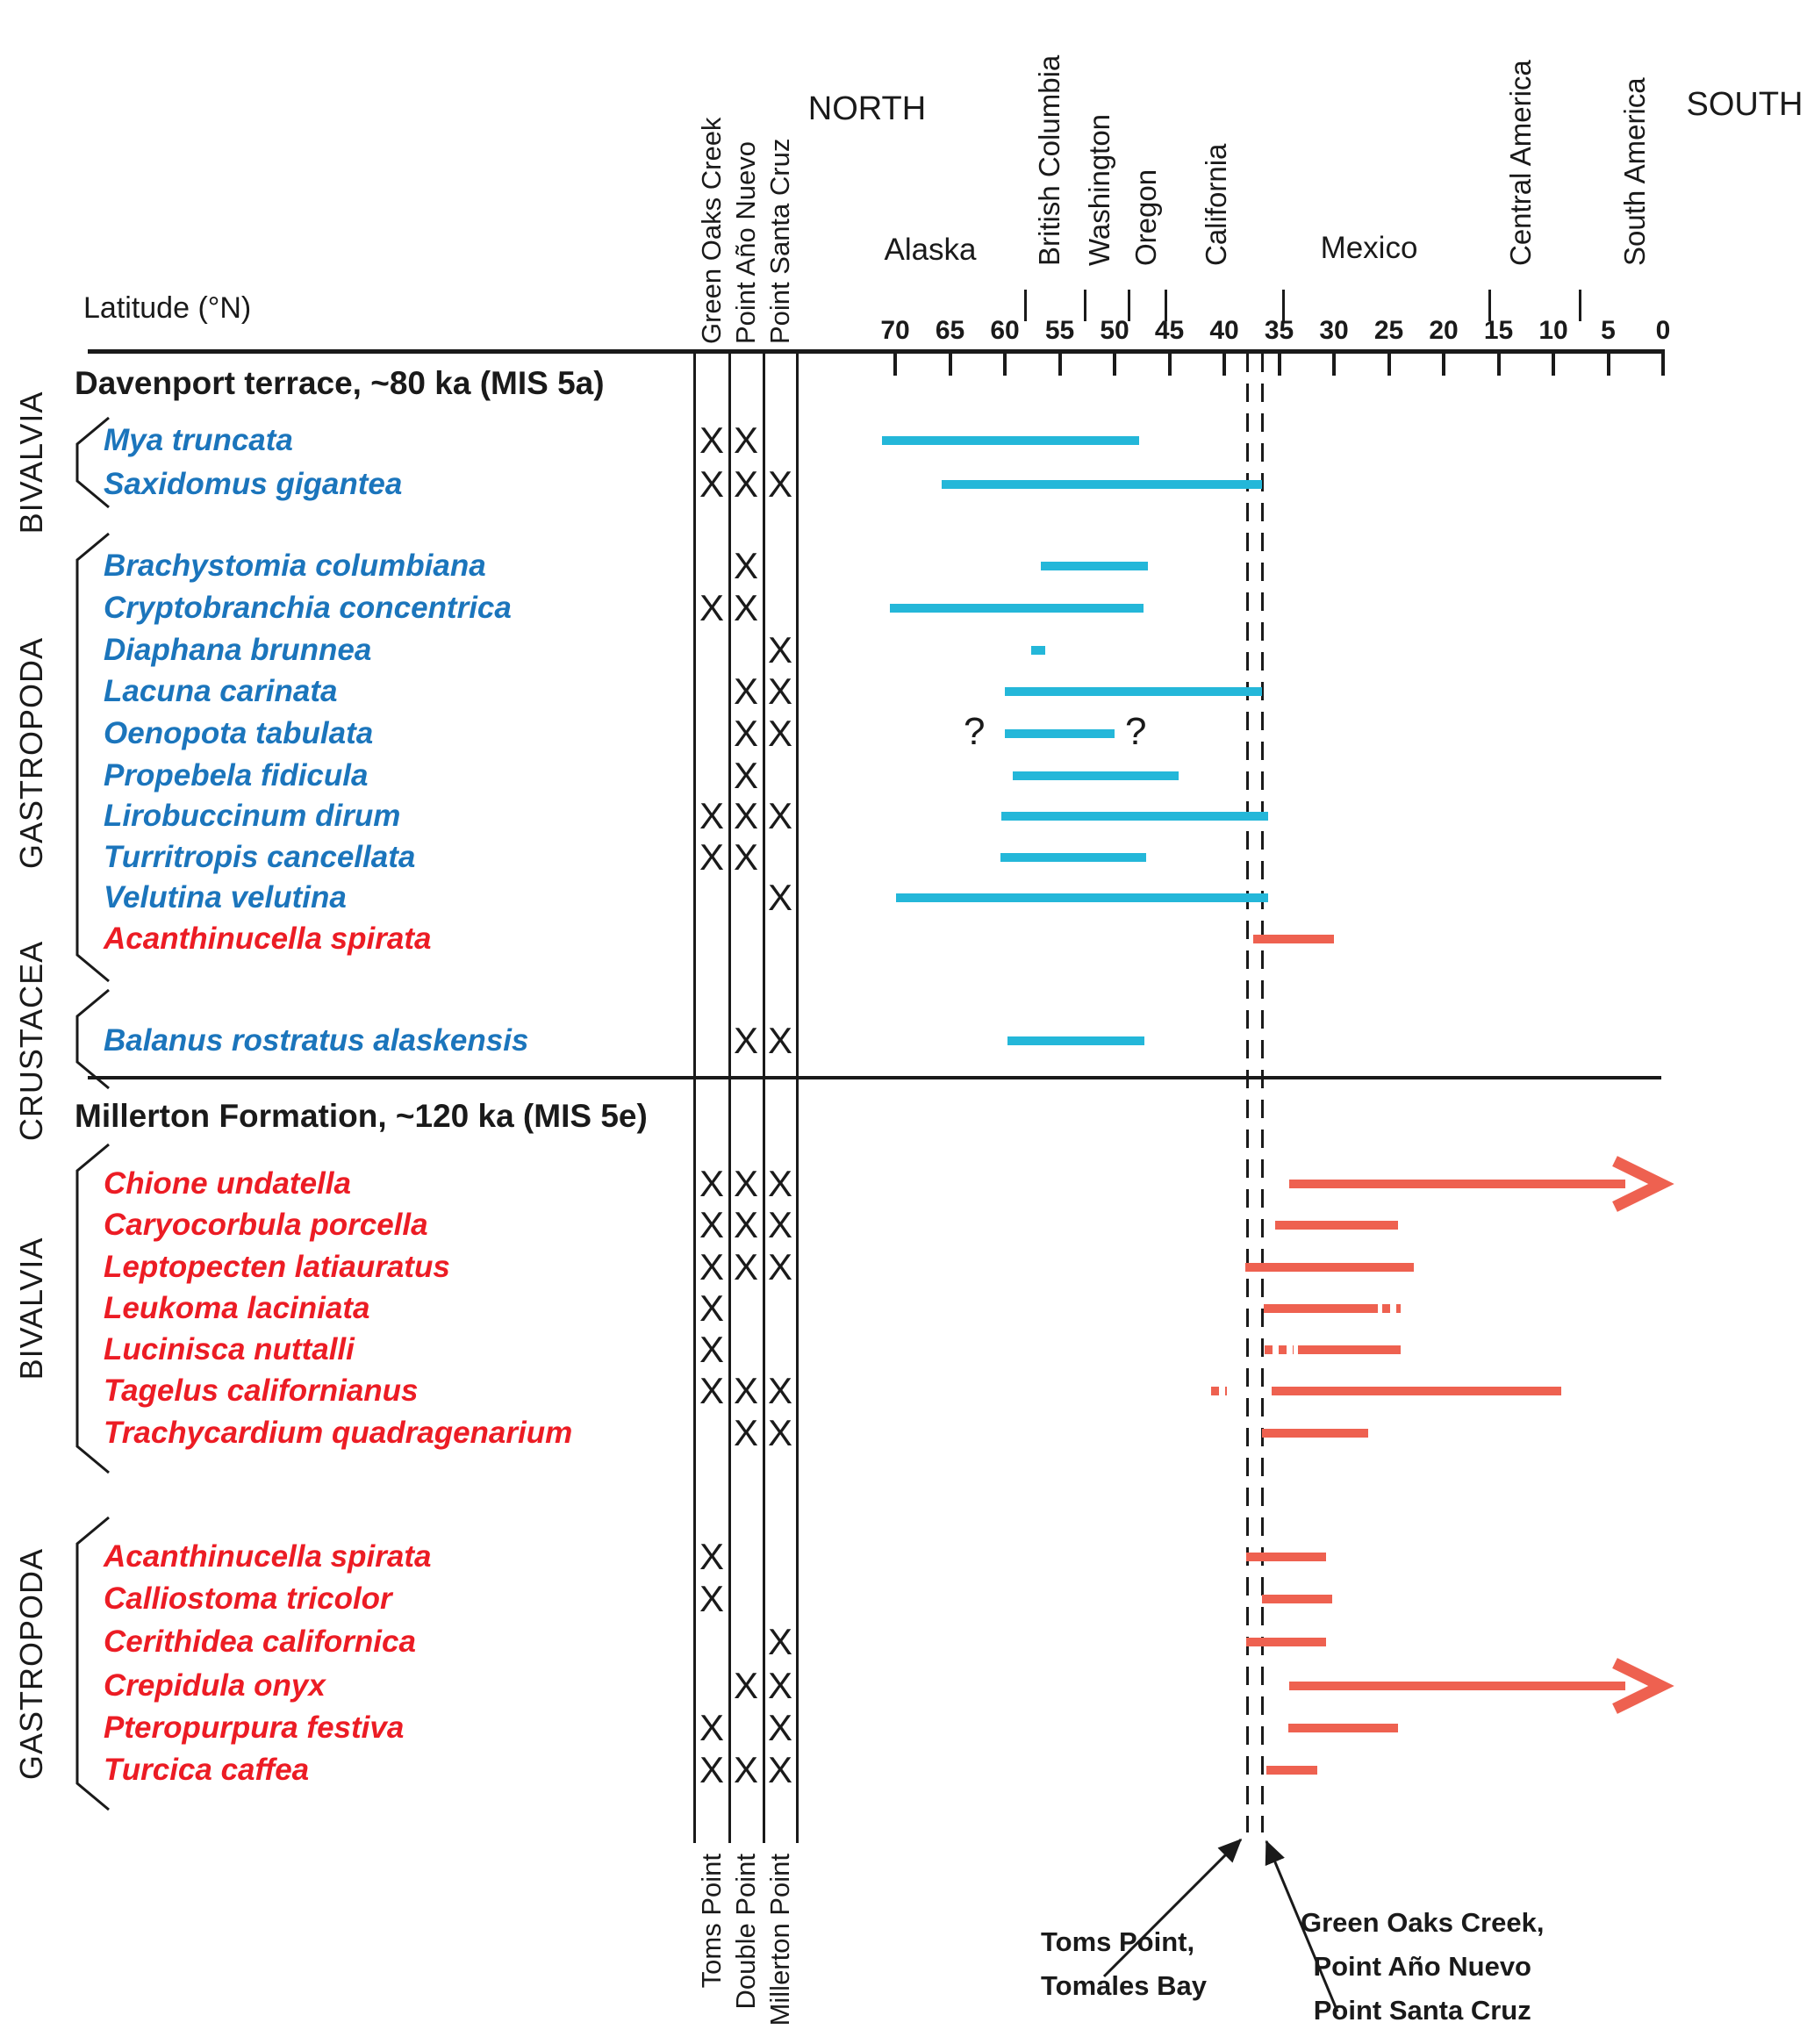 This screenshot has width=1814, height=2044. What do you see at coordinates (31, 1041) in the screenshot?
I see `group-label-crustacea: CRUSTACEA` at bounding box center [31, 1041].